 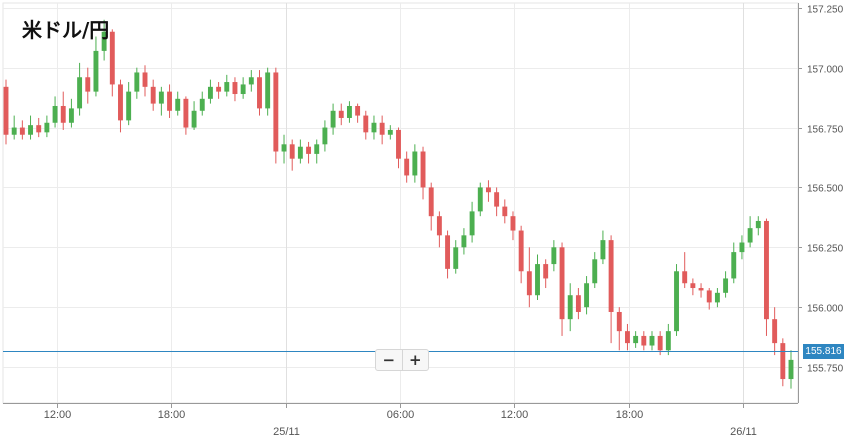 I want to click on current-price-badge: 155.816, so click(x=823, y=351).